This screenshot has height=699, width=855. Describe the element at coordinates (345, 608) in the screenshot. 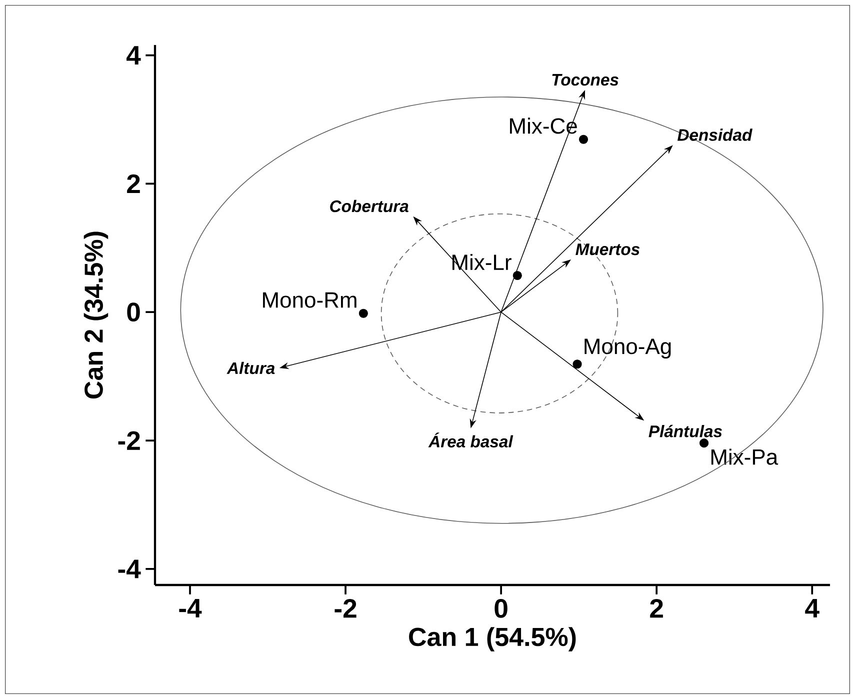

I see `x-tick-label: -2` at that location.